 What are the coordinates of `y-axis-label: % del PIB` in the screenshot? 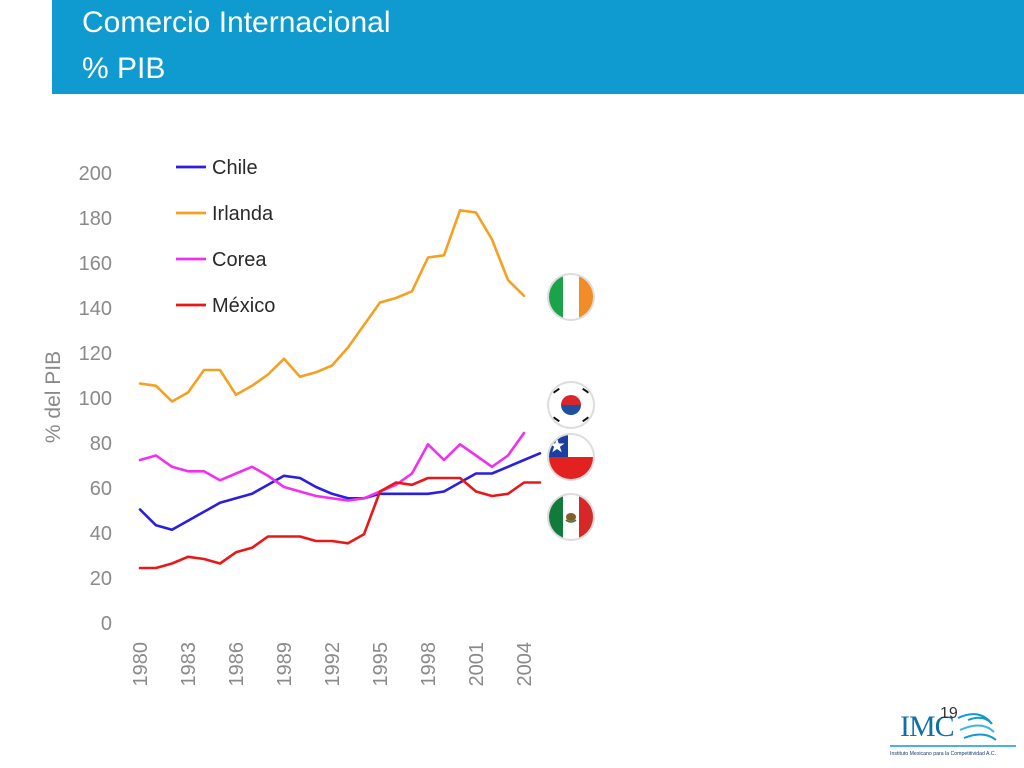 It's located at (53, 397).